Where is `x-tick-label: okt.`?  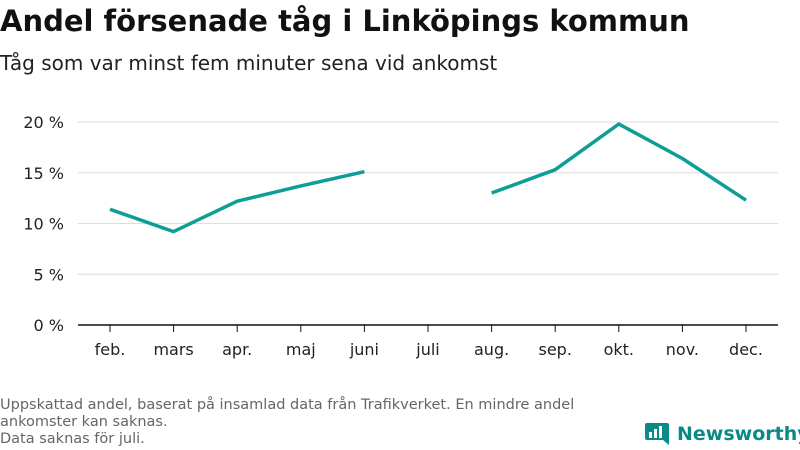
x-tick-label: okt. is located at coordinates (619, 349).